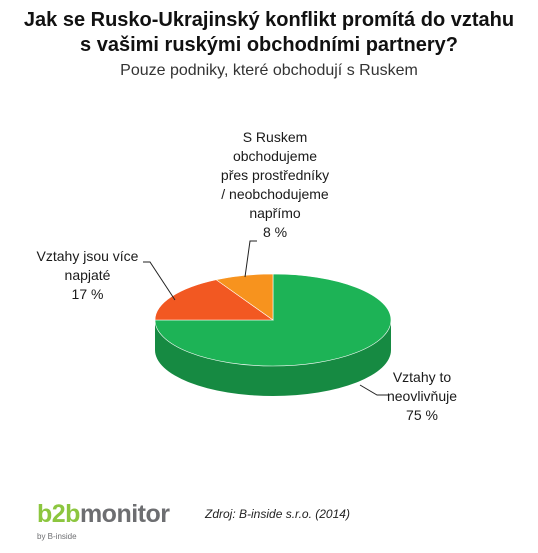 This screenshot has width=538, height=553. Describe the element at coordinates (87, 256) in the screenshot. I see `slice-label-line: Vztahy jsou více` at that location.